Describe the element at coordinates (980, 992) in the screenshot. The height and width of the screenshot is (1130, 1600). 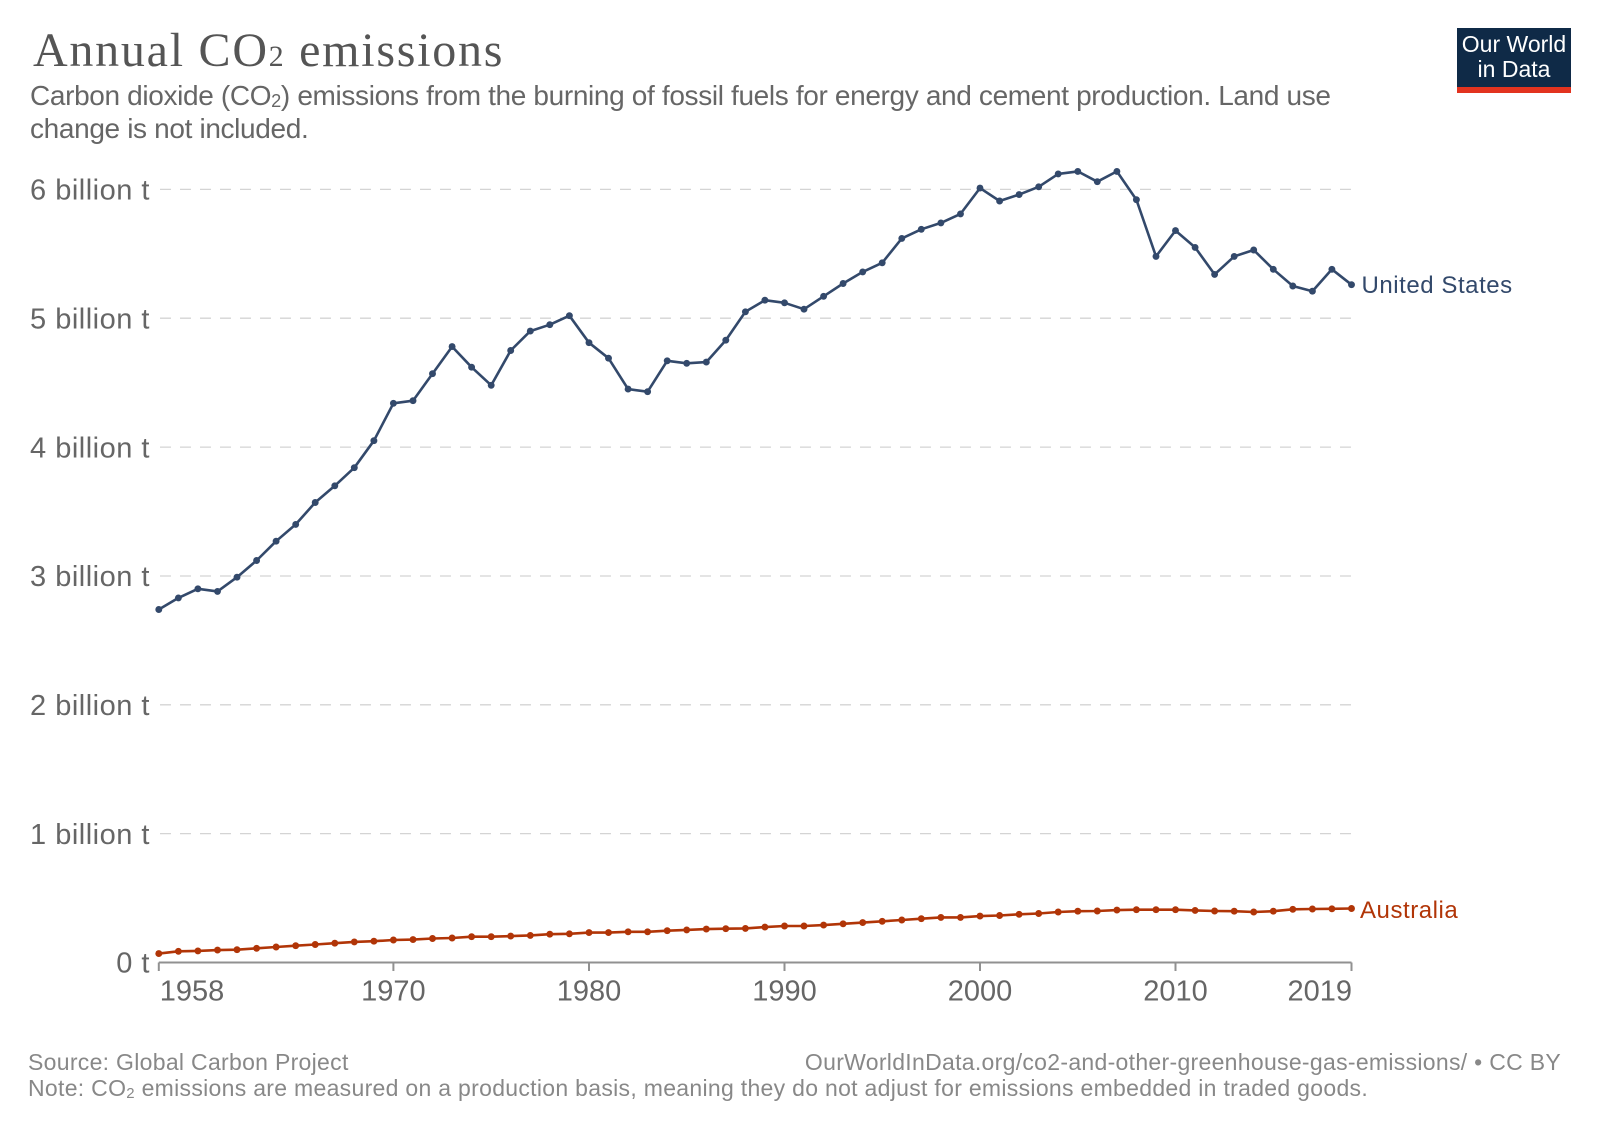
I see `svg-text: 2000` at that location.